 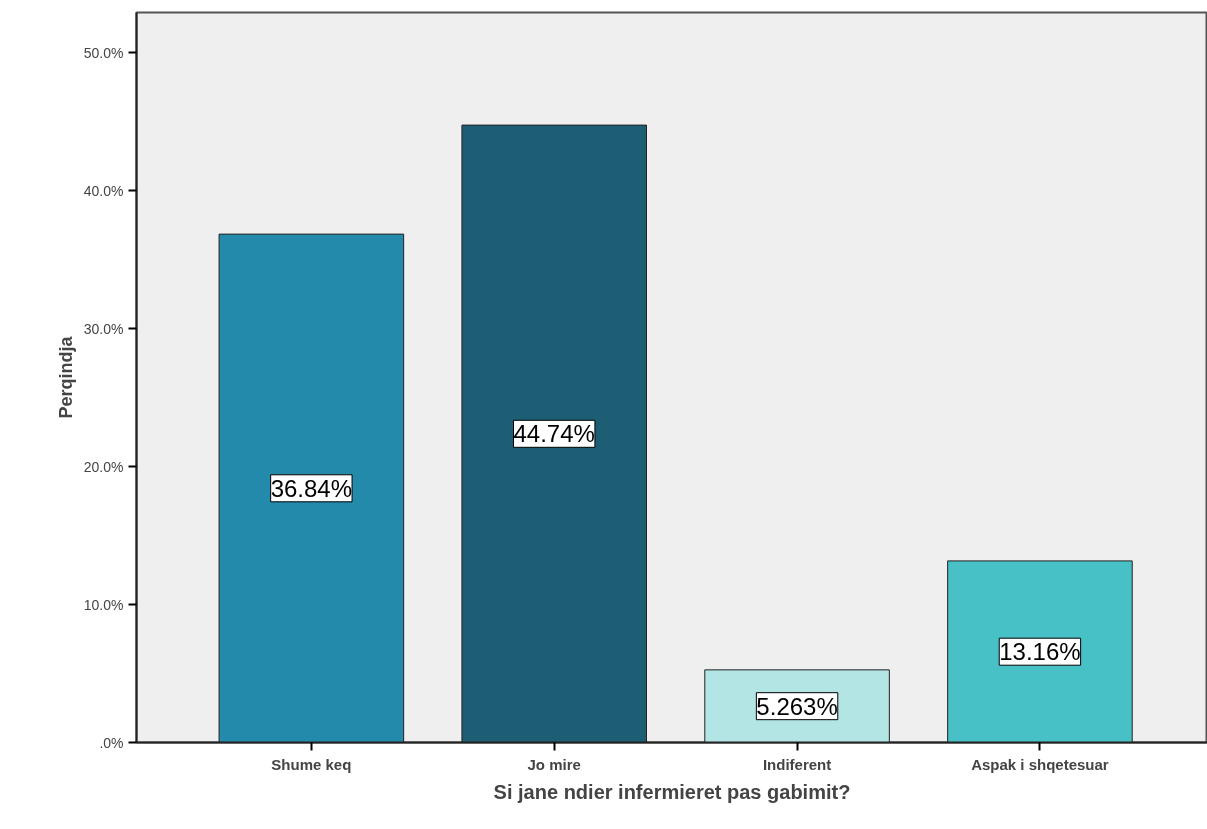 I want to click on data-label: 44.74%, so click(x=554, y=434).